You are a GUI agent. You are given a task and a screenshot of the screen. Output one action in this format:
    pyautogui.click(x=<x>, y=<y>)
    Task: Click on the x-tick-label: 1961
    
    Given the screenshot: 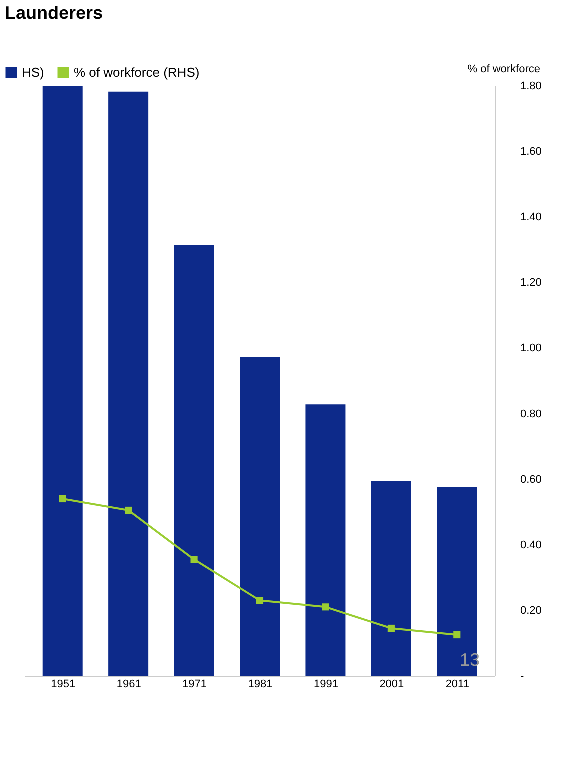 What is the action you would take?
    pyautogui.click(x=129, y=684)
    